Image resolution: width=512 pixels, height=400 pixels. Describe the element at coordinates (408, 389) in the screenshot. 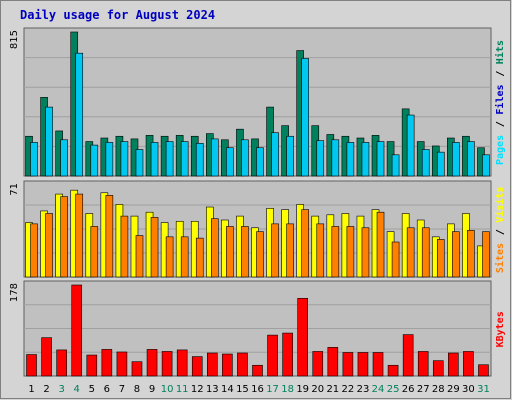

I see `x-tick-label-day-26: 26` at that location.